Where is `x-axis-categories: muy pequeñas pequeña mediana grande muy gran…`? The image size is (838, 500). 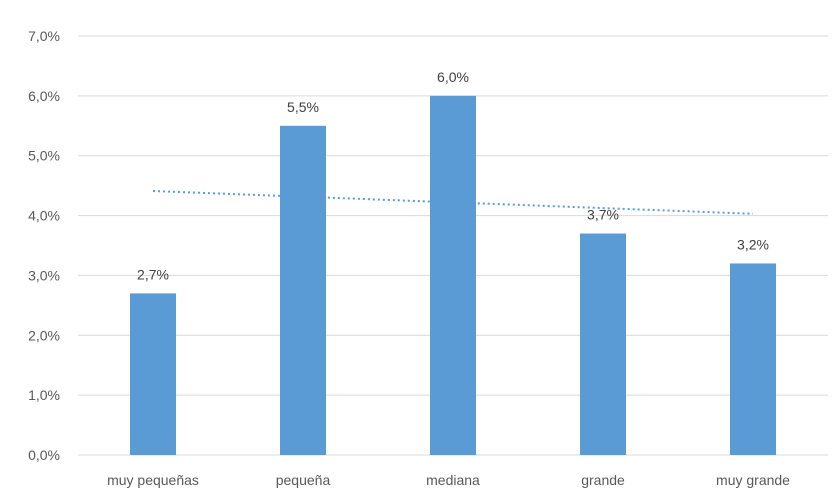
x-axis-categories: muy pequeñas pequeña mediana grande muy gran… is located at coordinates (448, 480).